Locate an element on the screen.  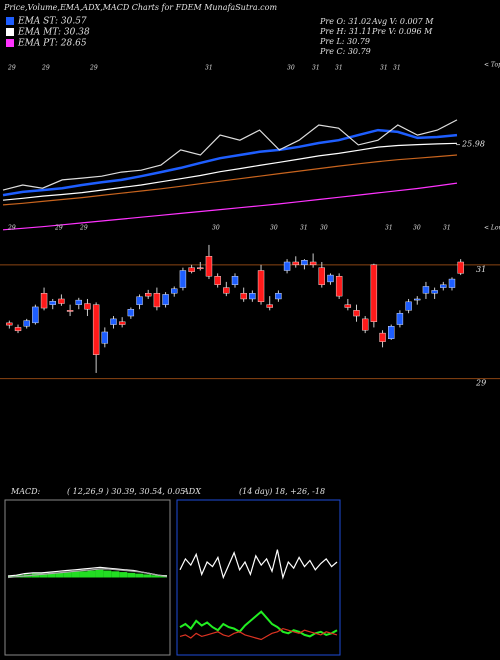
panel-frame is located at coordinates (258, 577).